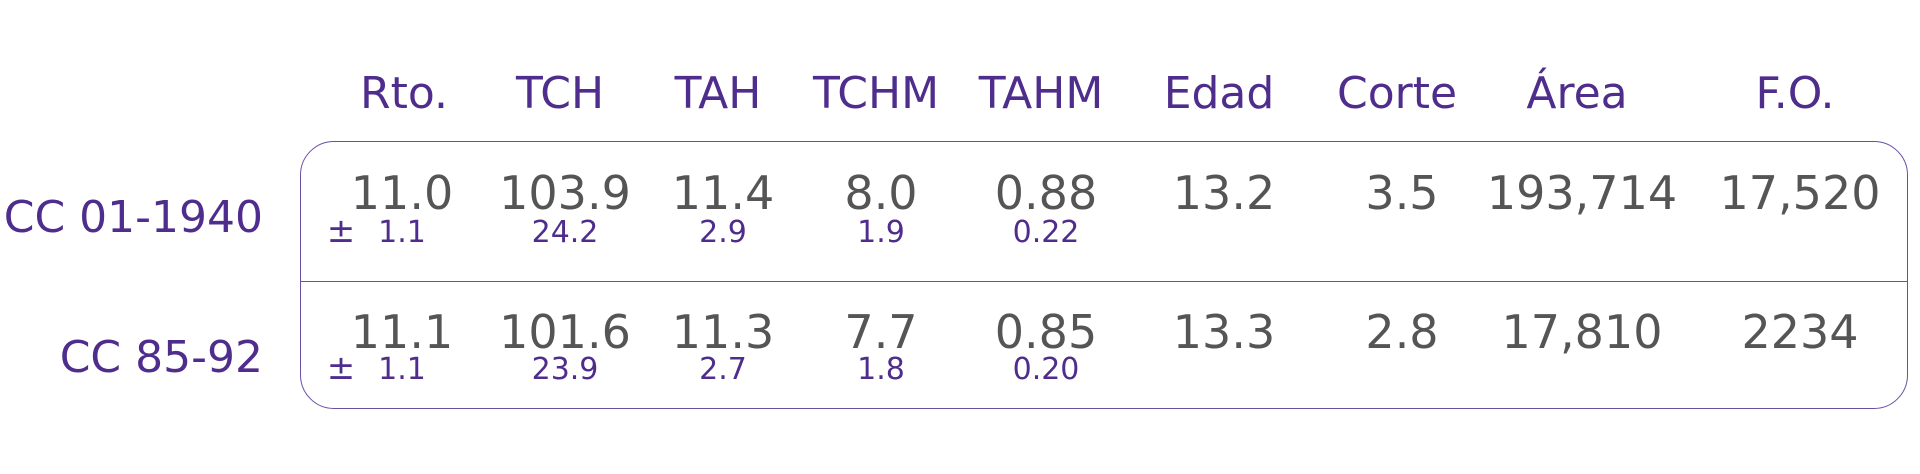  What do you see at coordinates (1046, 193) in the screenshot?
I see `cell-value: 0.88` at bounding box center [1046, 193].